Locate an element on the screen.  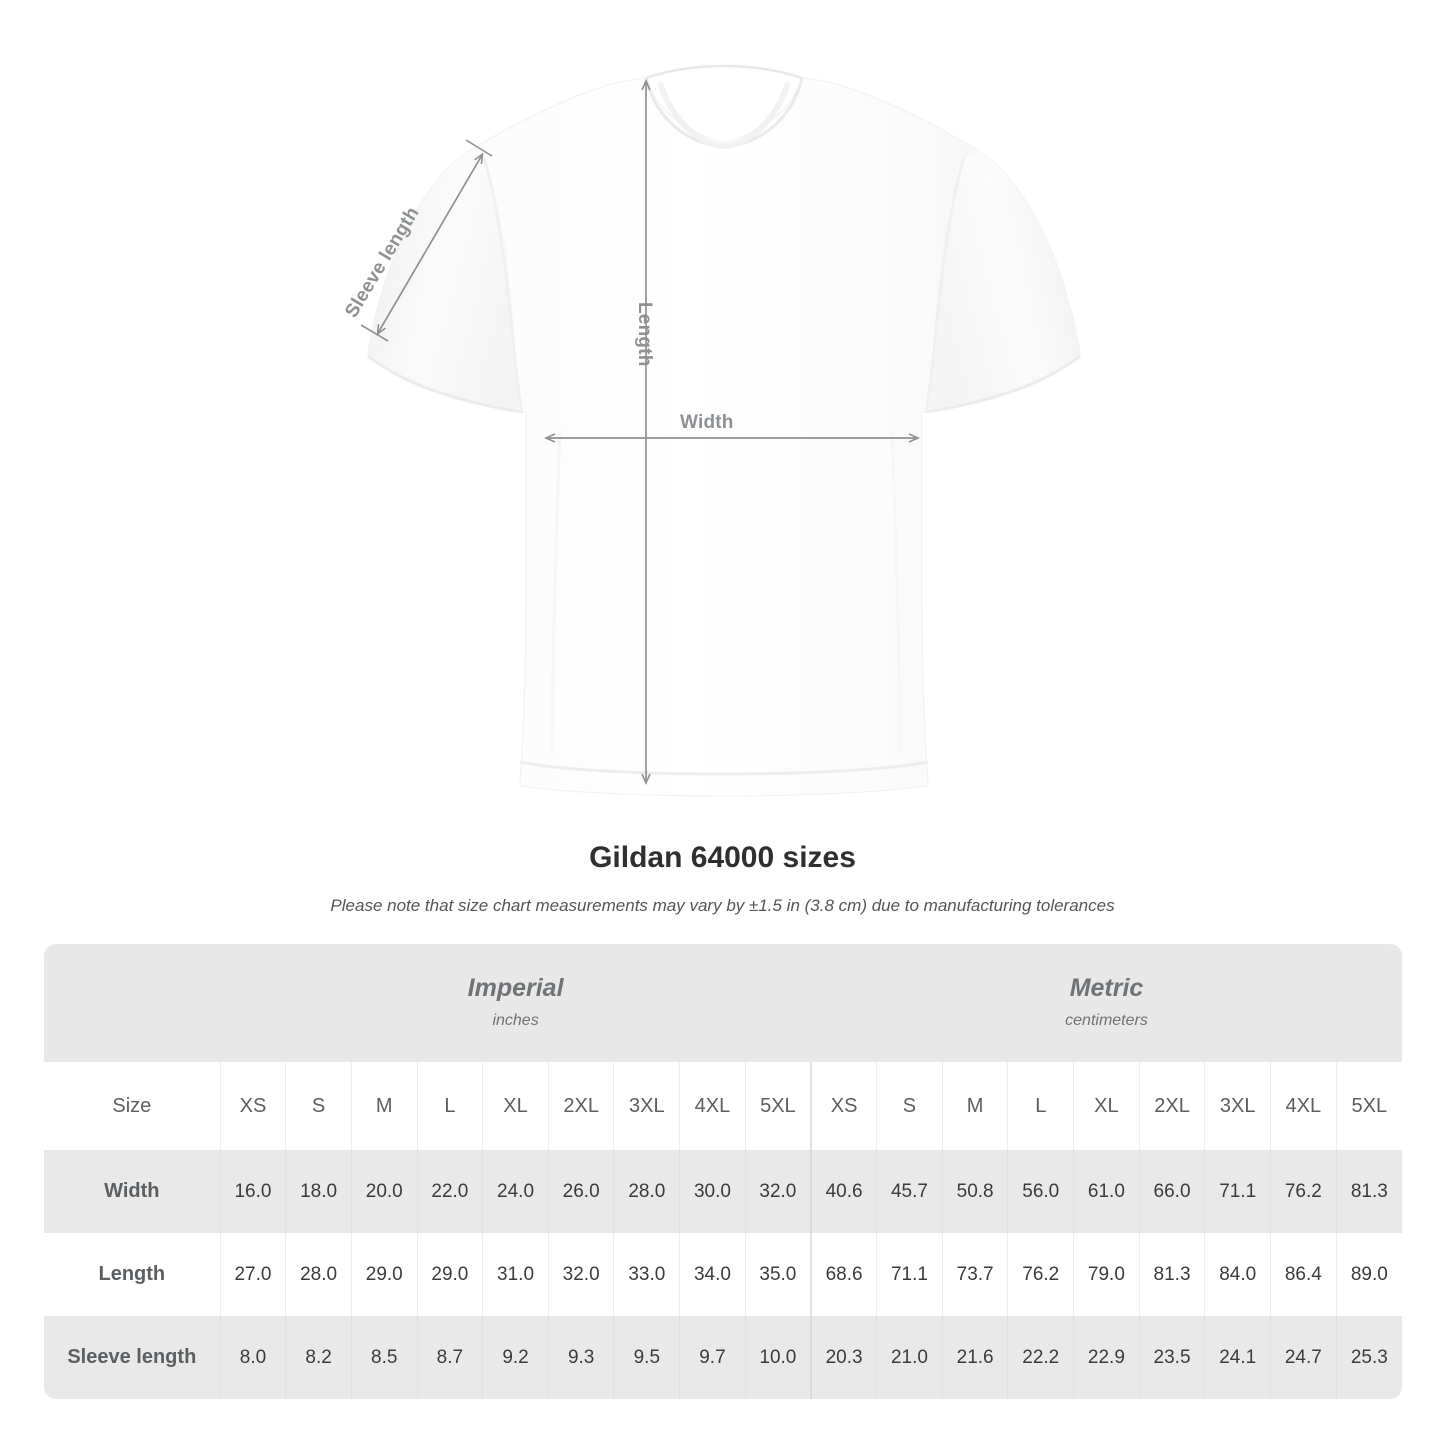
cell-sleeve-length-metric-s: 21.0 is located at coordinates (909, 1357).